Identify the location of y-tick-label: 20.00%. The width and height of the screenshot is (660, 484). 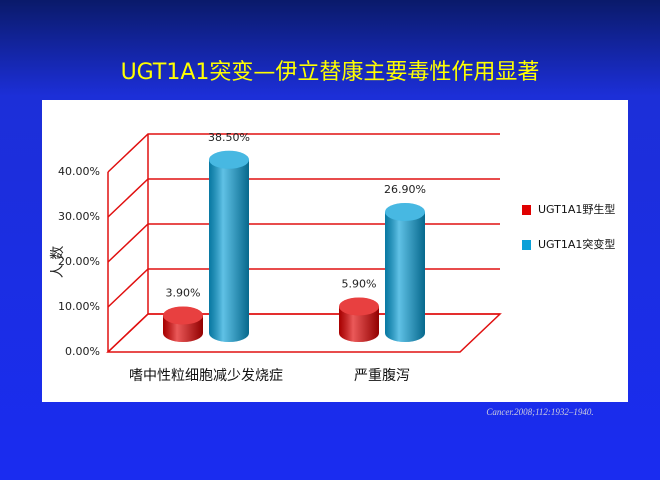
(79, 261).